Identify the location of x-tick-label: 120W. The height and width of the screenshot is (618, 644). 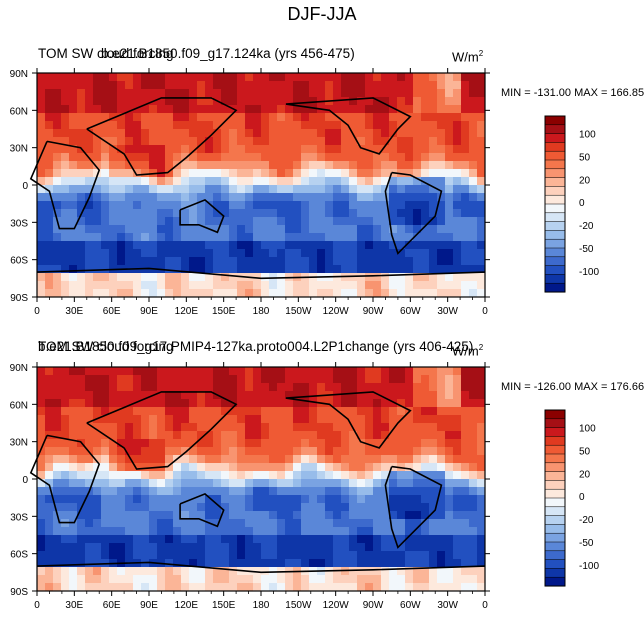
(336, 605).